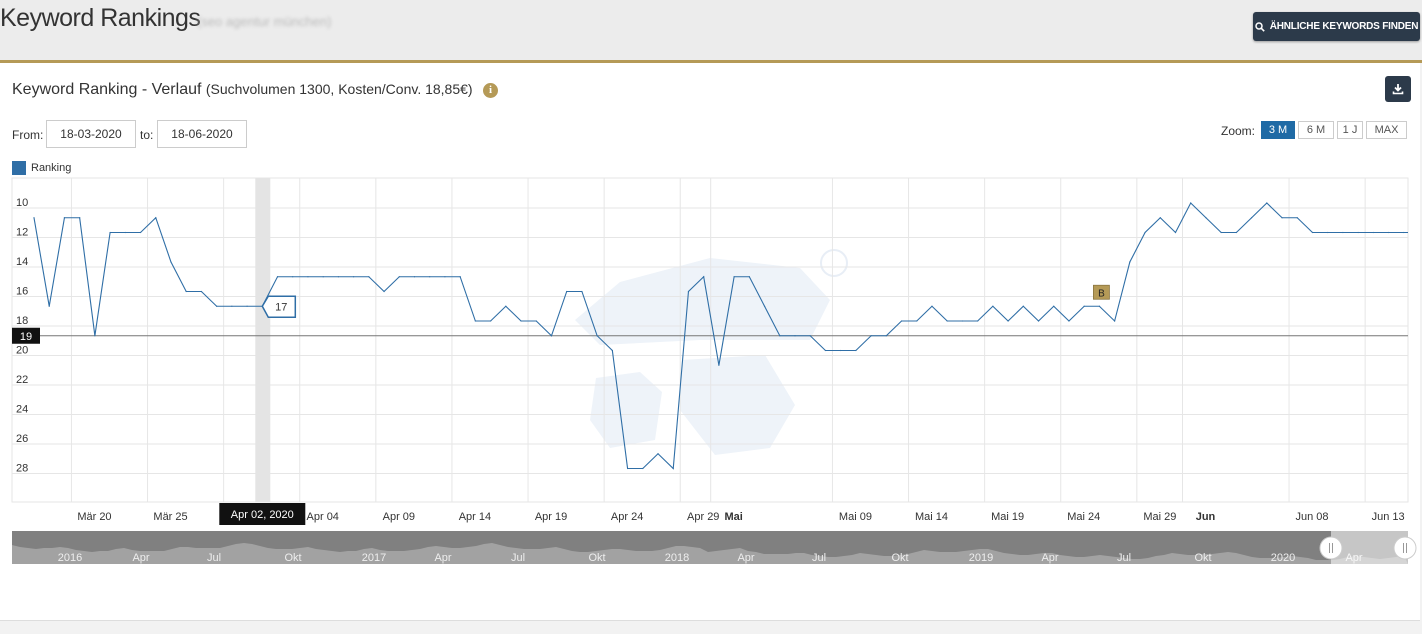 The image size is (1422, 634). Describe the element at coordinates (51, 168) in the screenshot. I see `legend-label-ranking: Ranking` at that location.